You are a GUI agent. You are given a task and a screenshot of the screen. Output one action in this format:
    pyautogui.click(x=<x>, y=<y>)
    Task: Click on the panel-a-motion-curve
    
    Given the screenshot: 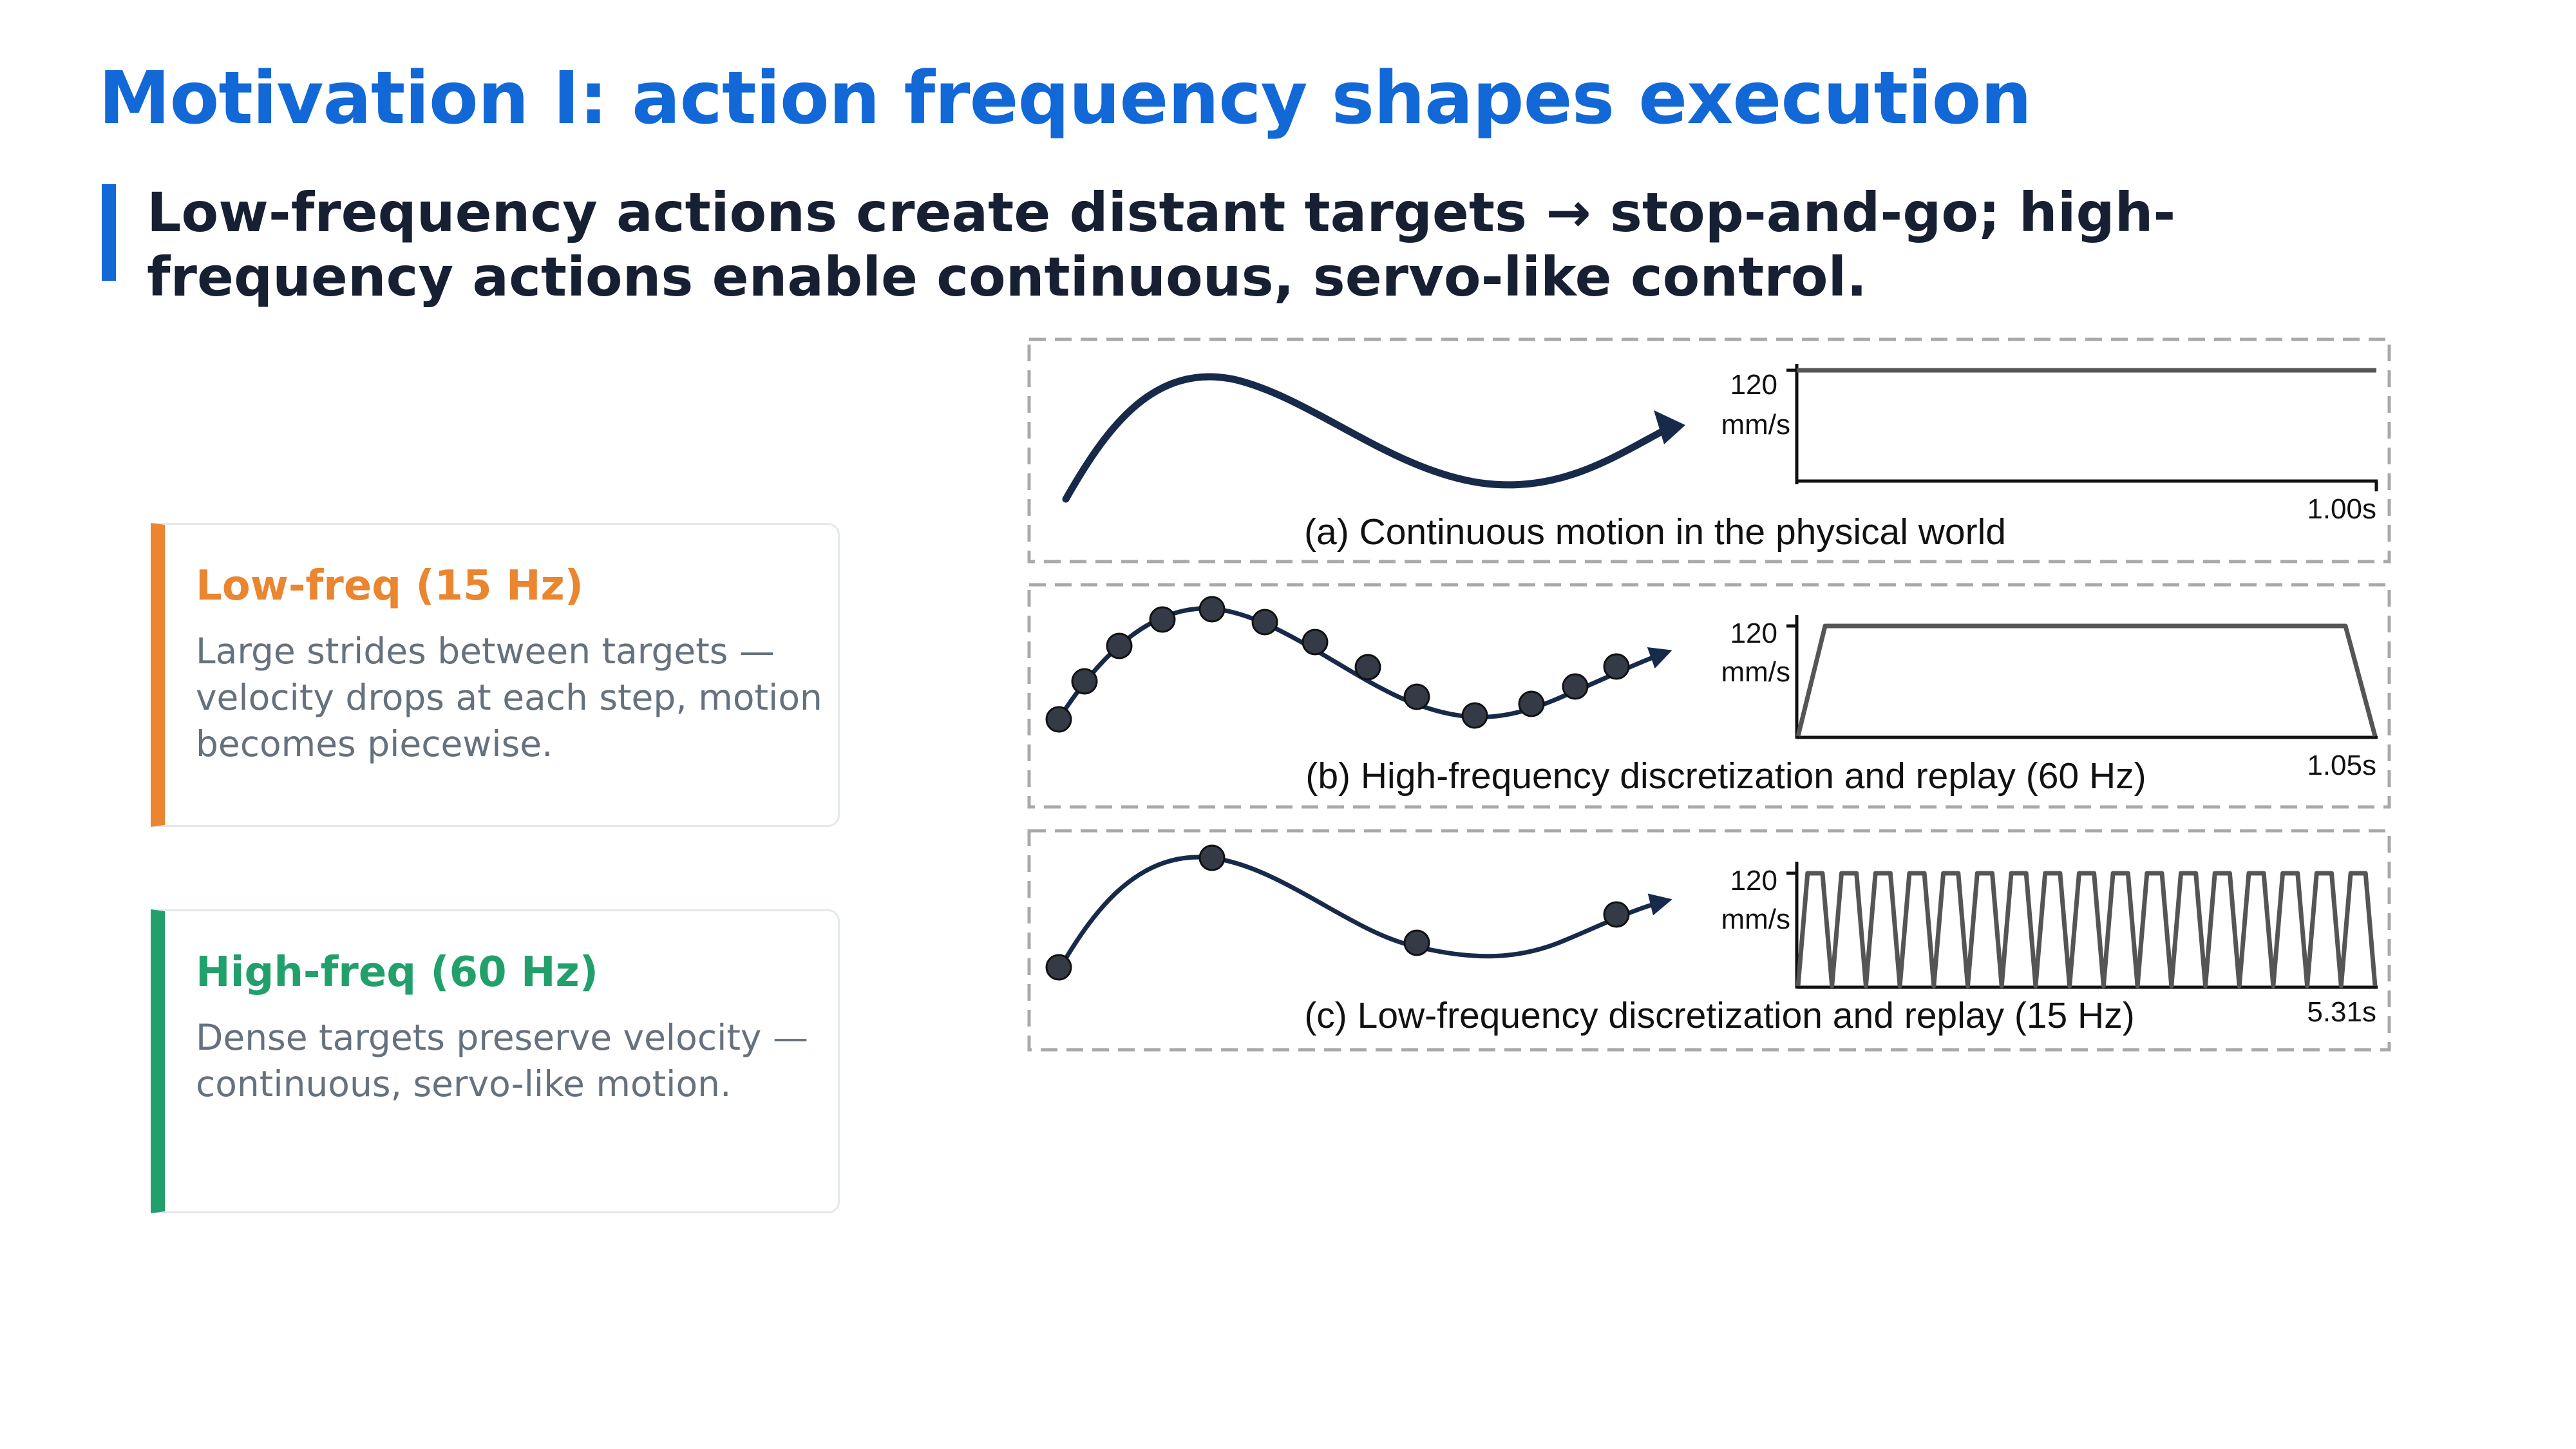 What is the action you would take?
    pyautogui.click(x=1370, y=438)
    